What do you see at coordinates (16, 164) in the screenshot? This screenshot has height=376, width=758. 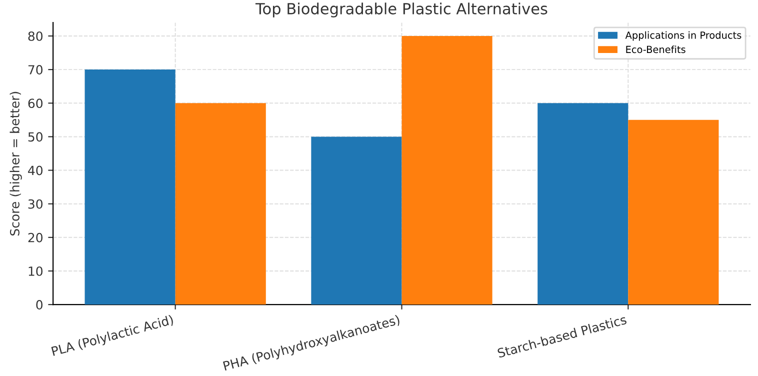 I see `y-axis-title: Score (higher = better)` at bounding box center [16, 164].